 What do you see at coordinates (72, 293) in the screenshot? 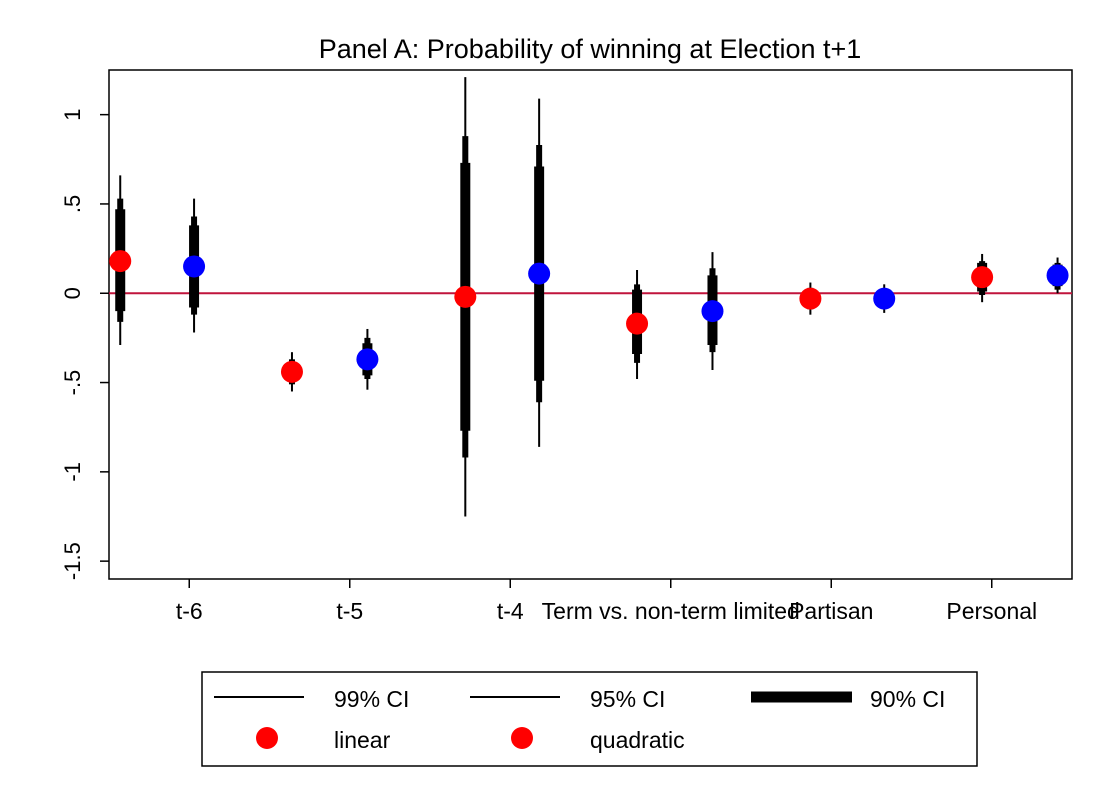
I see `y-tick-label: 0` at bounding box center [72, 293].